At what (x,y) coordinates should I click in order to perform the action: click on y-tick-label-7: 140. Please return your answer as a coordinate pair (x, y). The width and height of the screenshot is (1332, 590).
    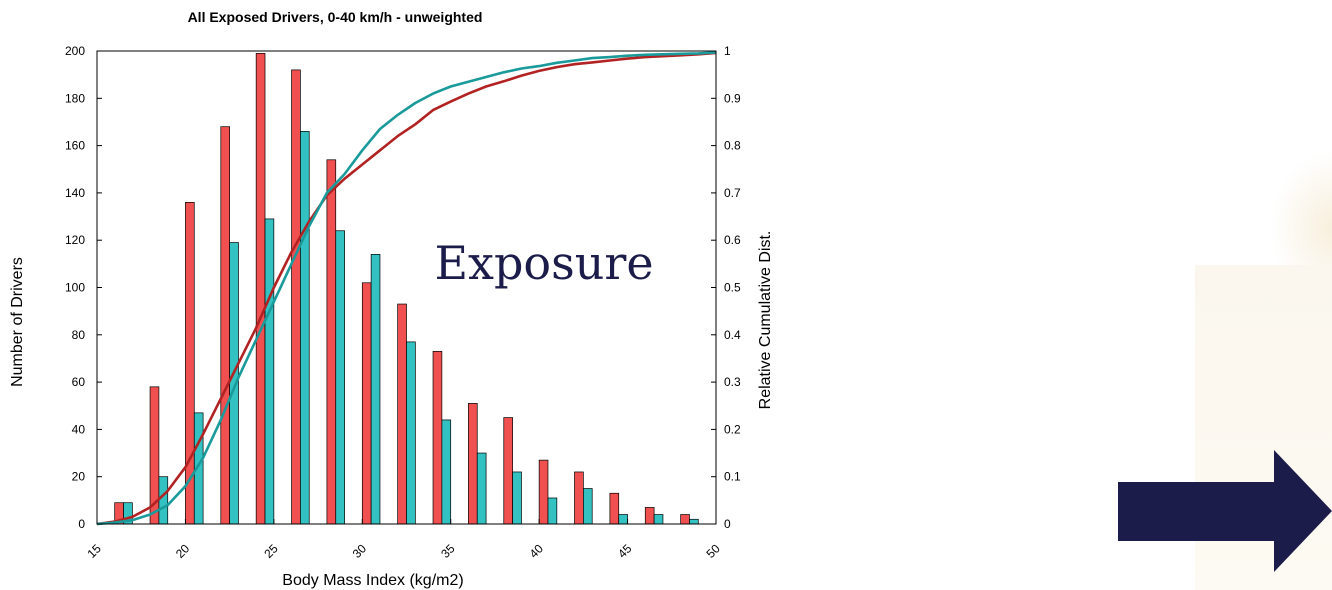
    Looking at the image, I should click on (75, 193).